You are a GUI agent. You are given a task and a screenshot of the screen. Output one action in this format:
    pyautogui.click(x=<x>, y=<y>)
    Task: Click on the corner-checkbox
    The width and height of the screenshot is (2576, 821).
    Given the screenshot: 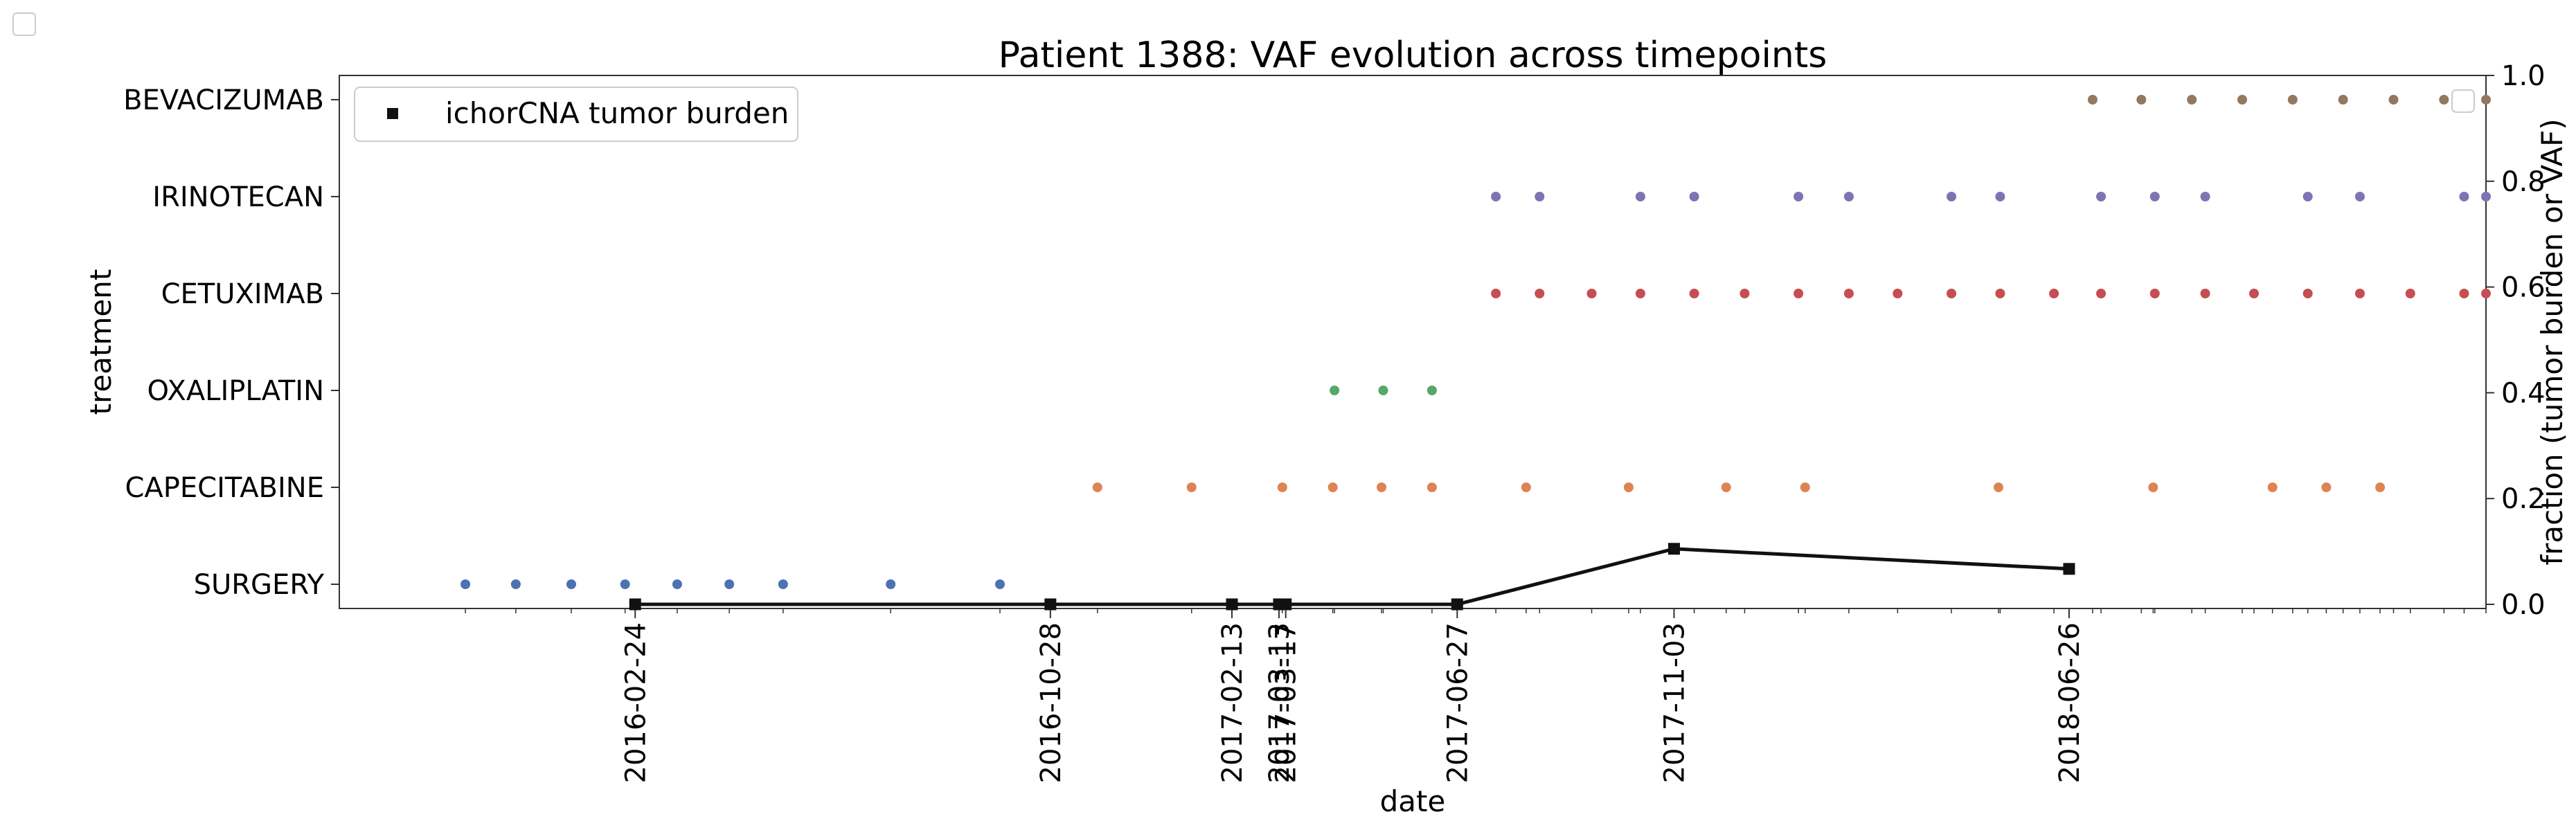 What is the action you would take?
    pyautogui.click(x=24, y=24)
    